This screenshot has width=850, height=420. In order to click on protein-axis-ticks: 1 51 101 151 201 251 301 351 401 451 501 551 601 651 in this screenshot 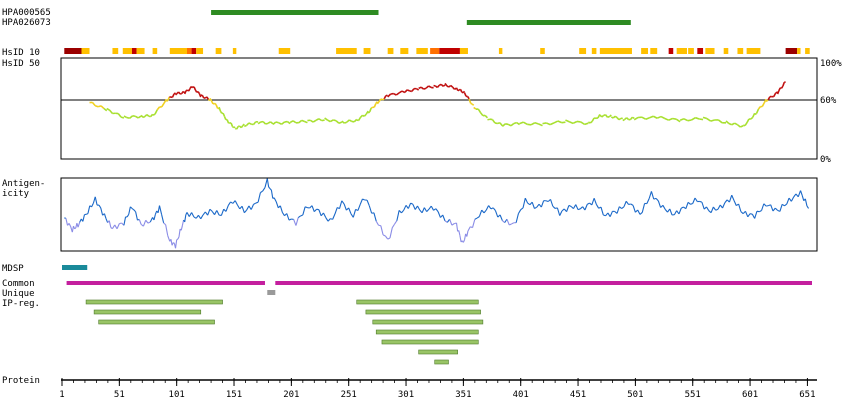, I will do `click(437, 389)`.